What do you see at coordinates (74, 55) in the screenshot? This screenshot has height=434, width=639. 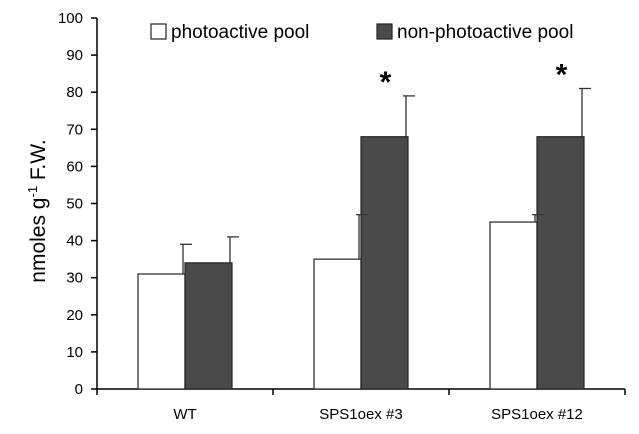 I see `y-tick-label: 90` at bounding box center [74, 55].